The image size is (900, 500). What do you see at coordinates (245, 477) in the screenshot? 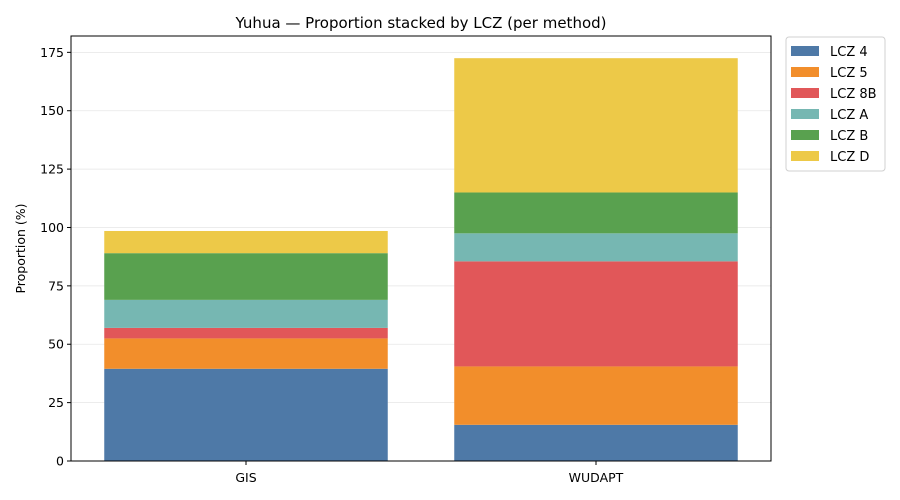
I see `x-tick-label: GIS` at bounding box center [245, 477].